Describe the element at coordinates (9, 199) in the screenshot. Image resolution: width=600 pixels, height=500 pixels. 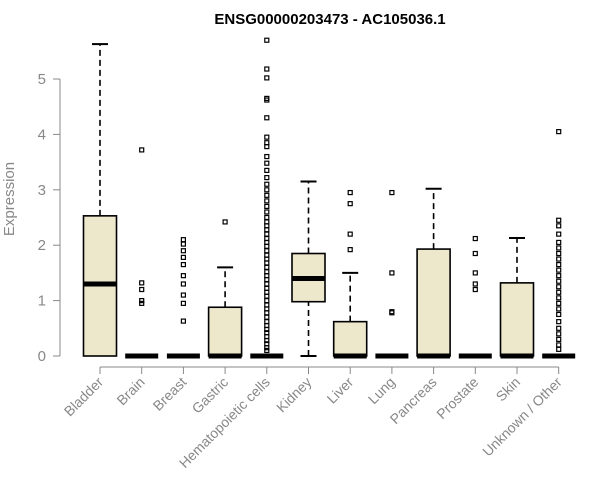
I see `y-axis-label: Expression` at that location.